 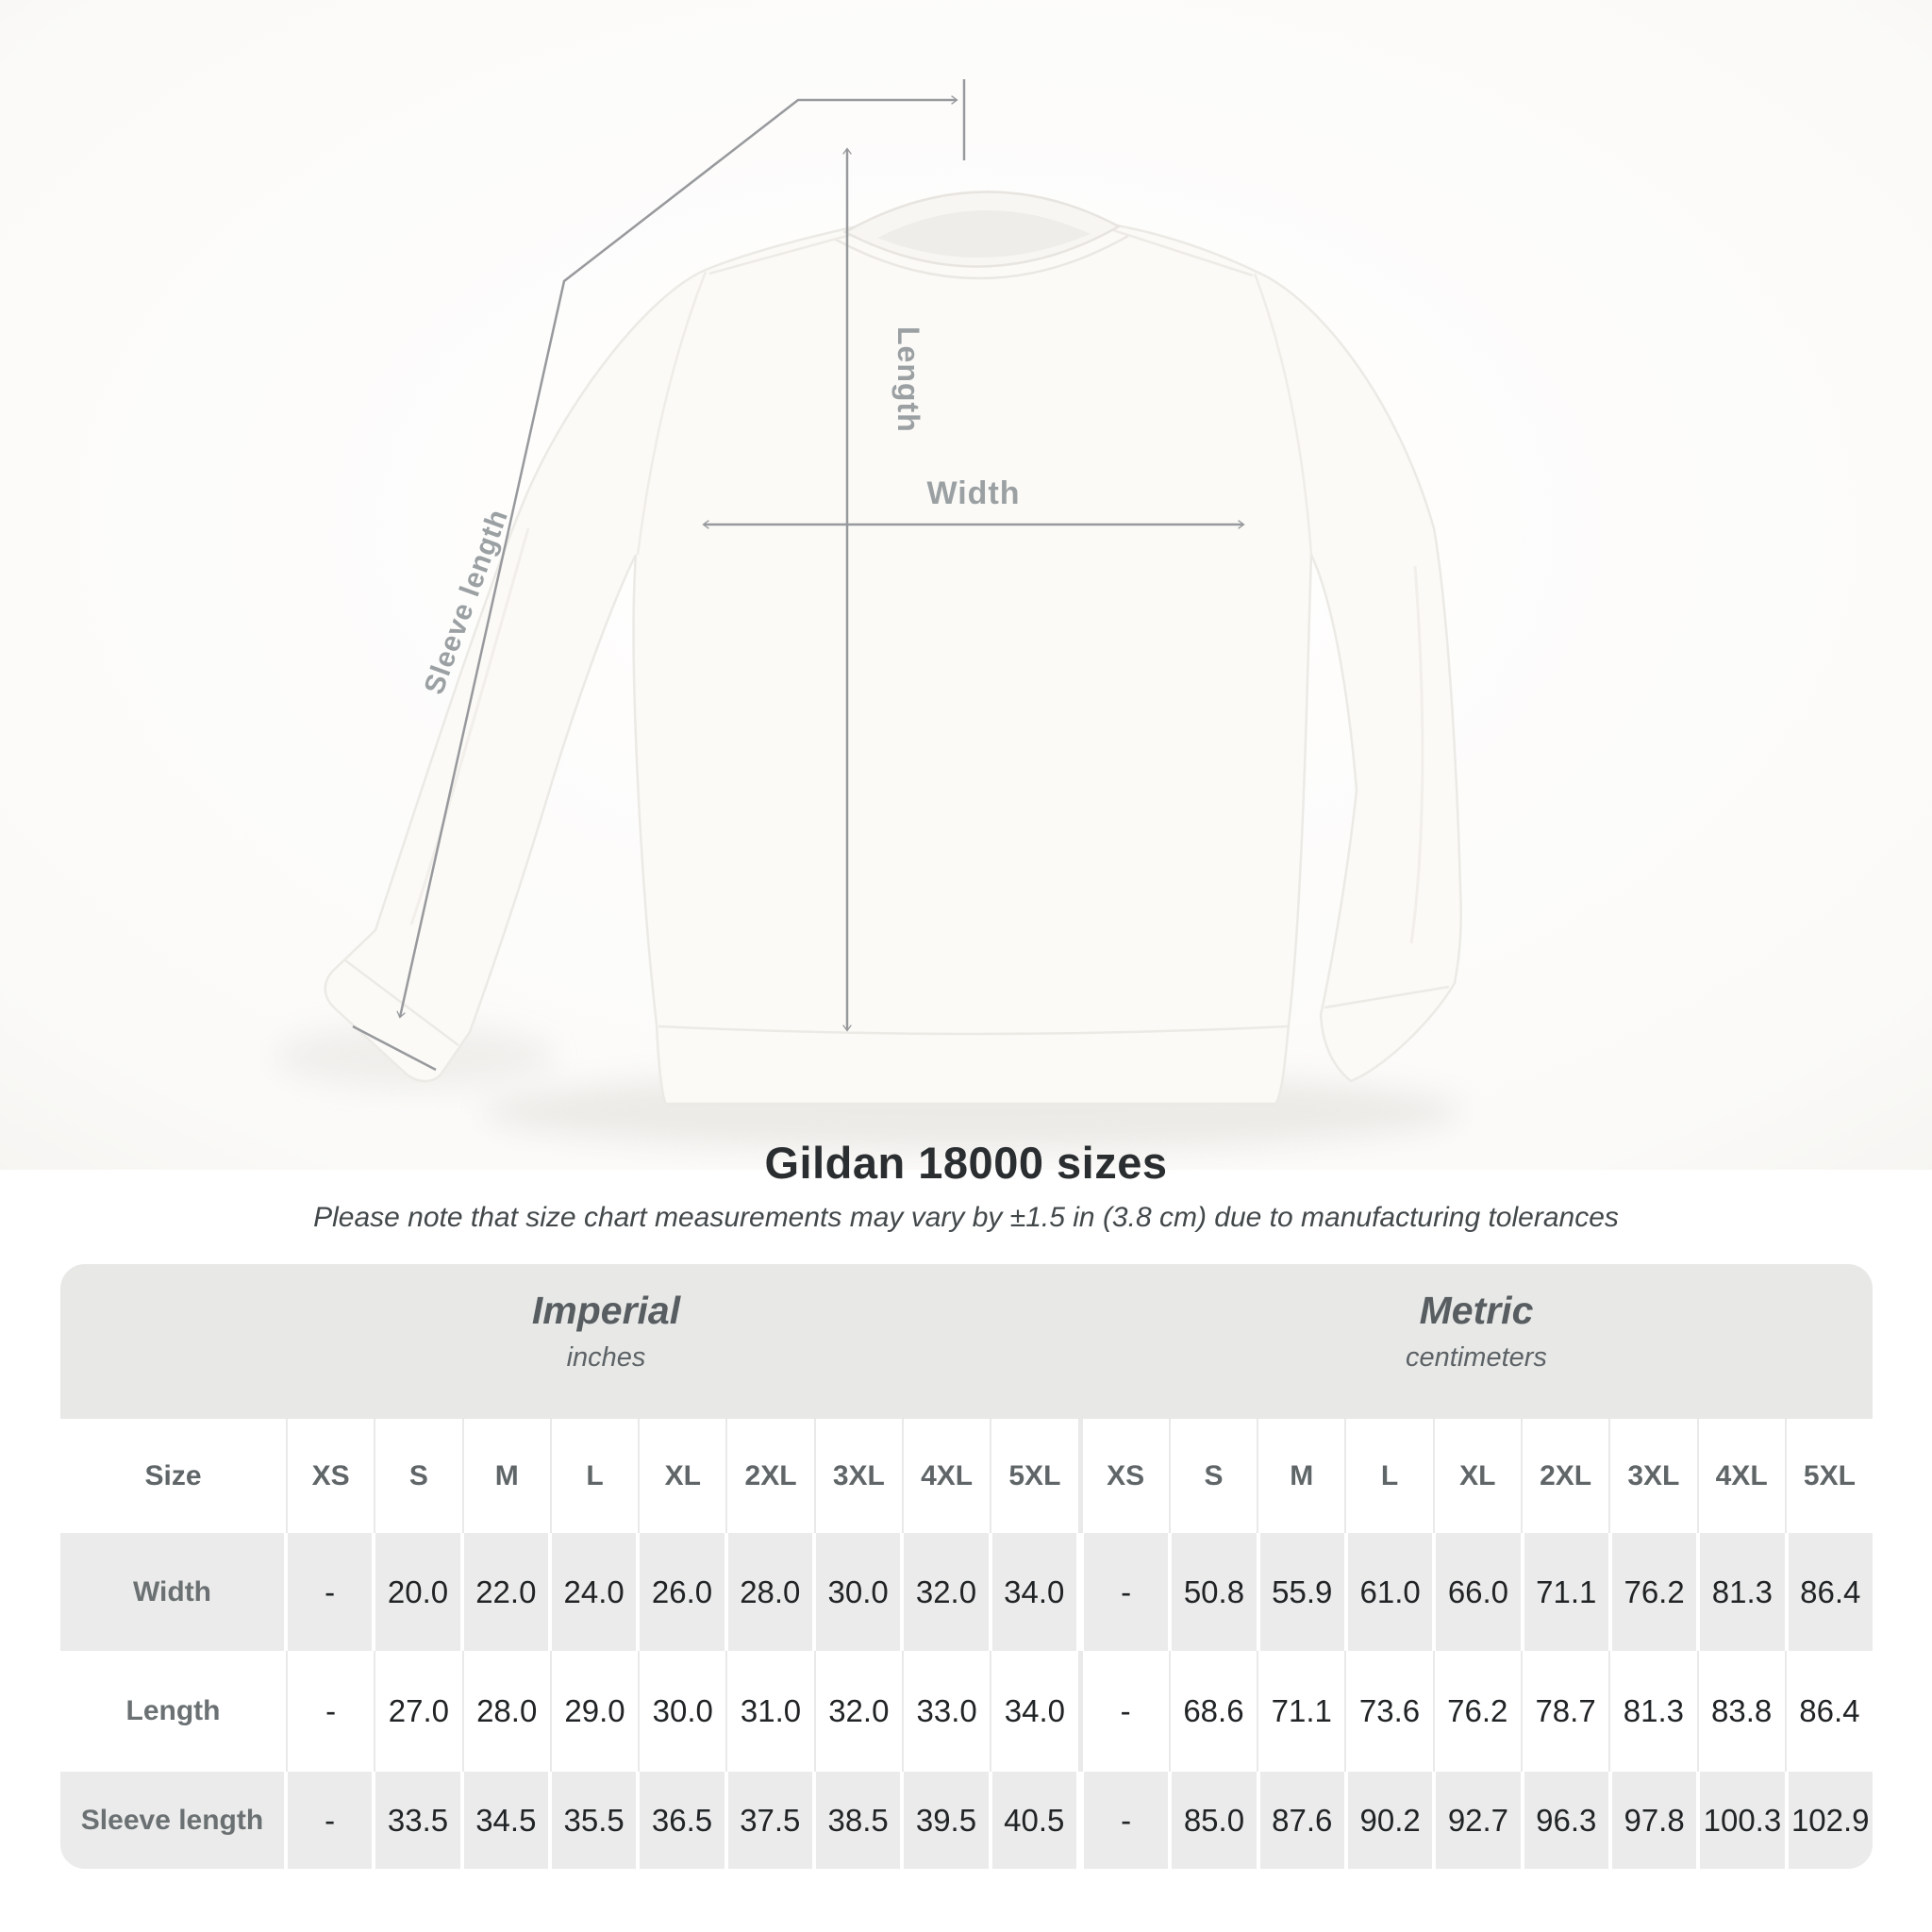 I want to click on right-sleeve-seam, so click(x=1283, y=415).